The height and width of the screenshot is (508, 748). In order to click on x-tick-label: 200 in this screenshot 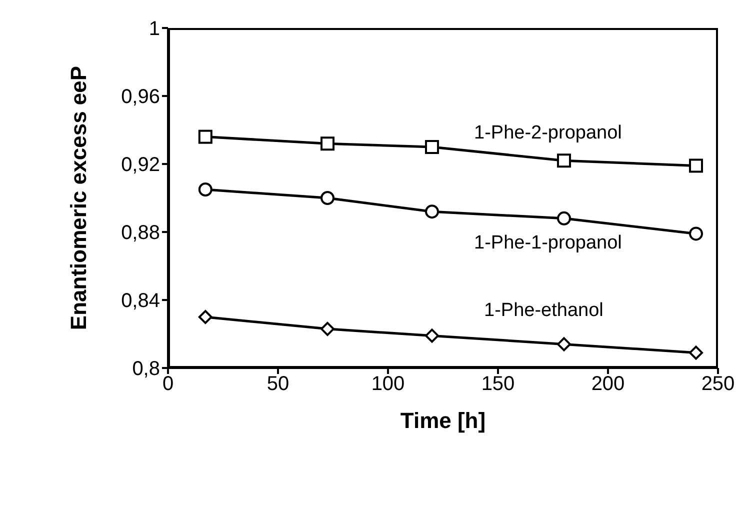, I will do `click(608, 384)`.